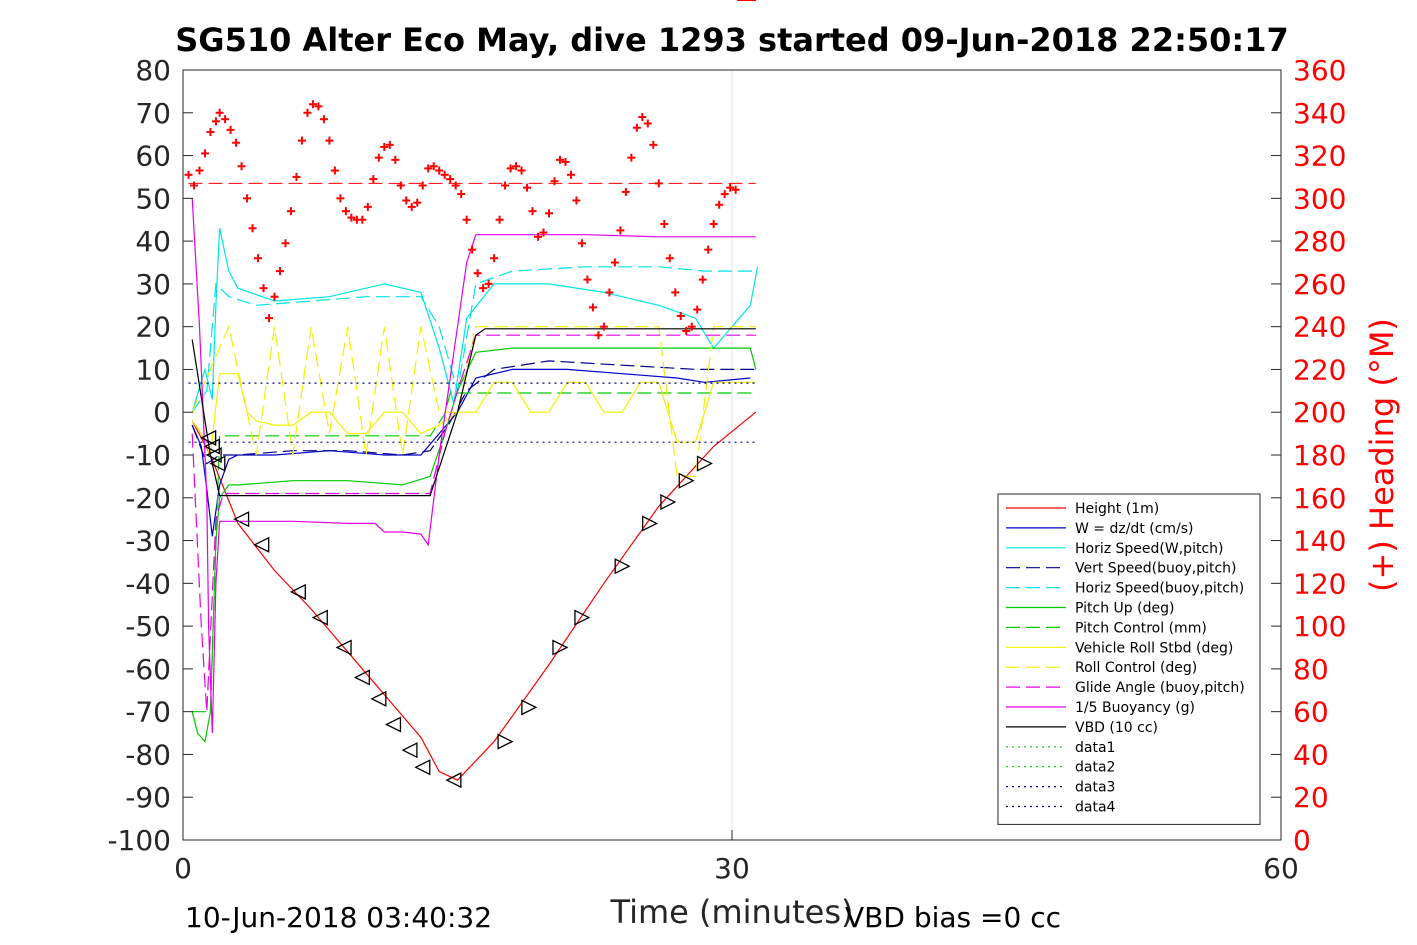 The image size is (1417, 945). What do you see at coordinates (1319, 498) in the screenshot?
I see `y-right-tick-label: 160` at bounding box center [1319, 498].